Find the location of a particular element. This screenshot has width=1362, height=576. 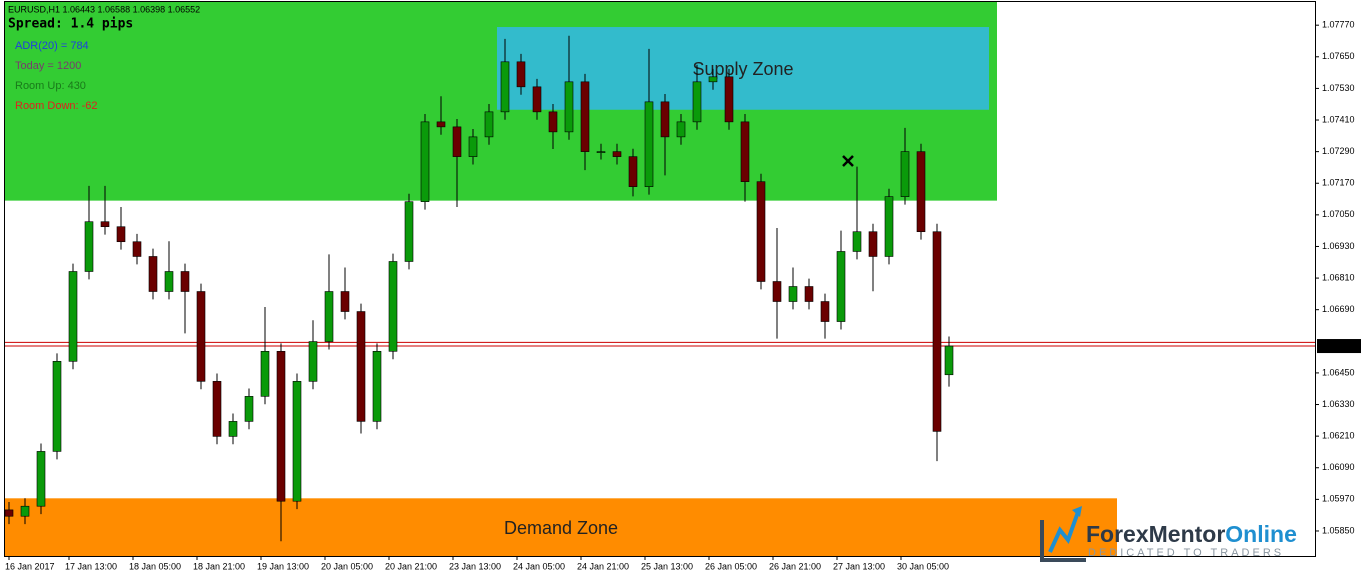

y-tick-label: 1.06450 is located at coordinates (1338, 372).